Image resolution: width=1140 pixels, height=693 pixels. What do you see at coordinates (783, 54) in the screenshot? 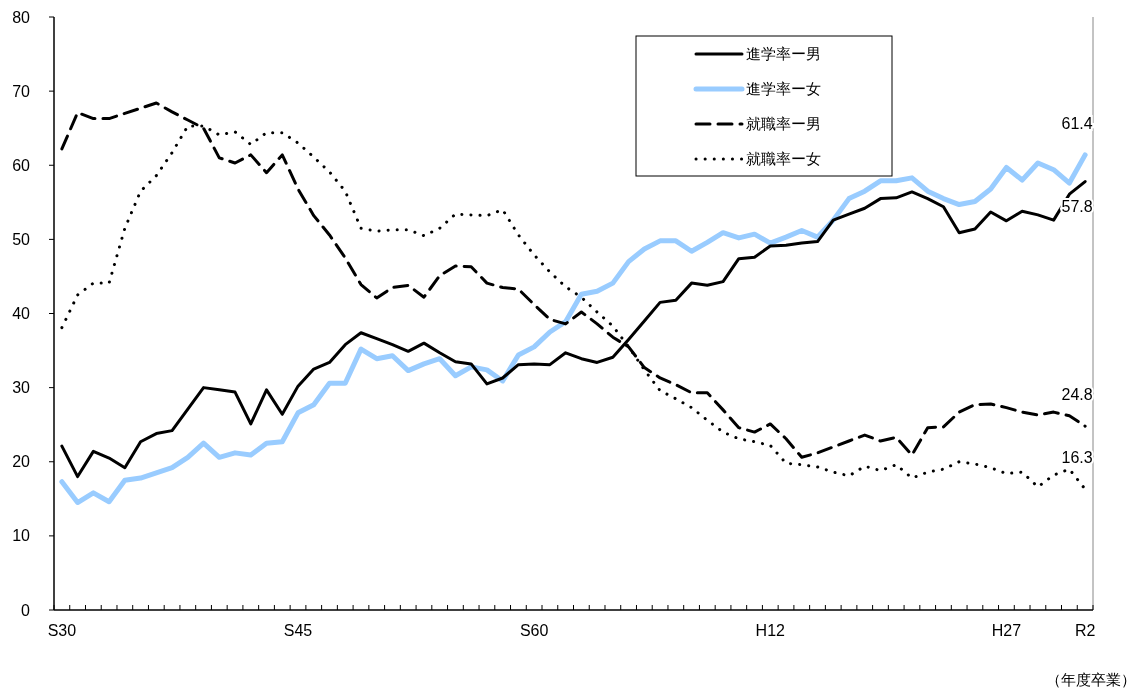
I see `legend-label: 進学率ー男` at bounding box center [783, 54].